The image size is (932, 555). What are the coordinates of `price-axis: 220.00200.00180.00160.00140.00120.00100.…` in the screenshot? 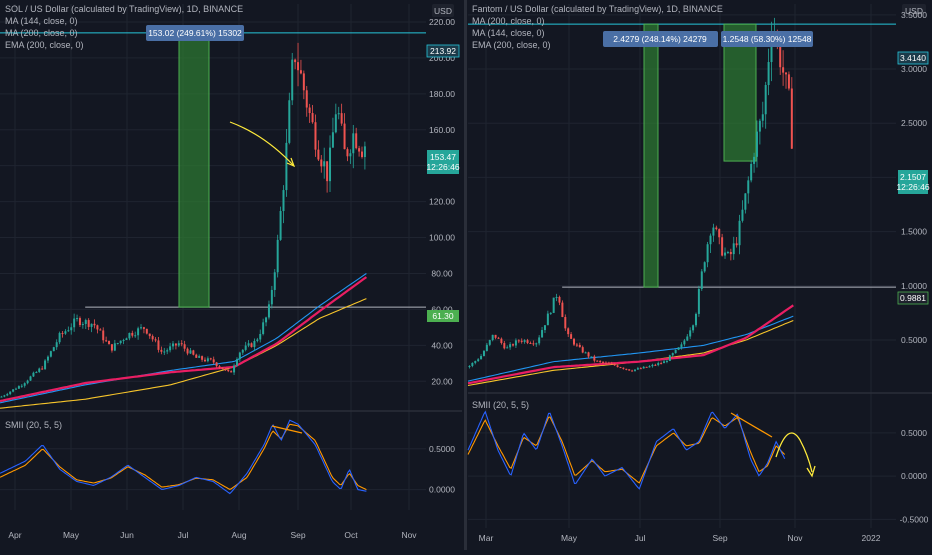 It's located at (442, 256).